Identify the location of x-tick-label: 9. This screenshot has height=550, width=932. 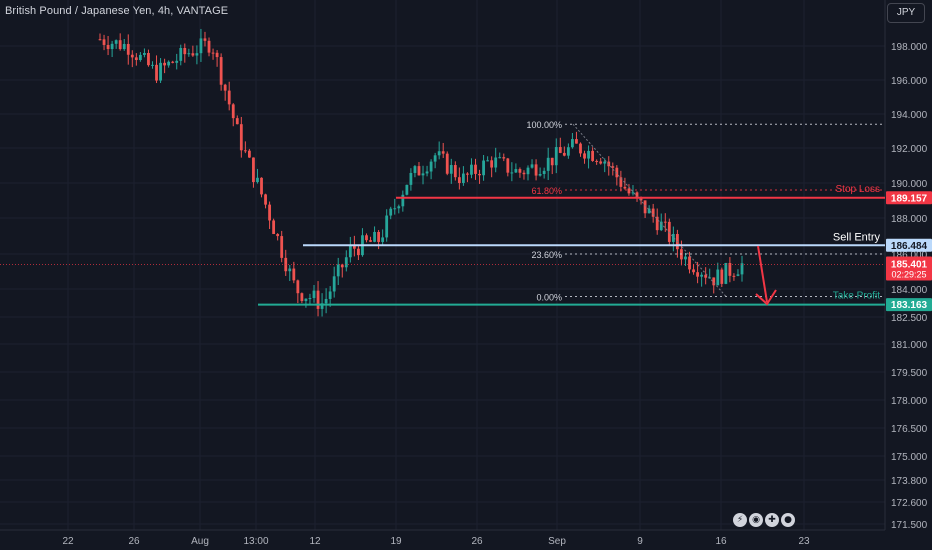
(640, 541).